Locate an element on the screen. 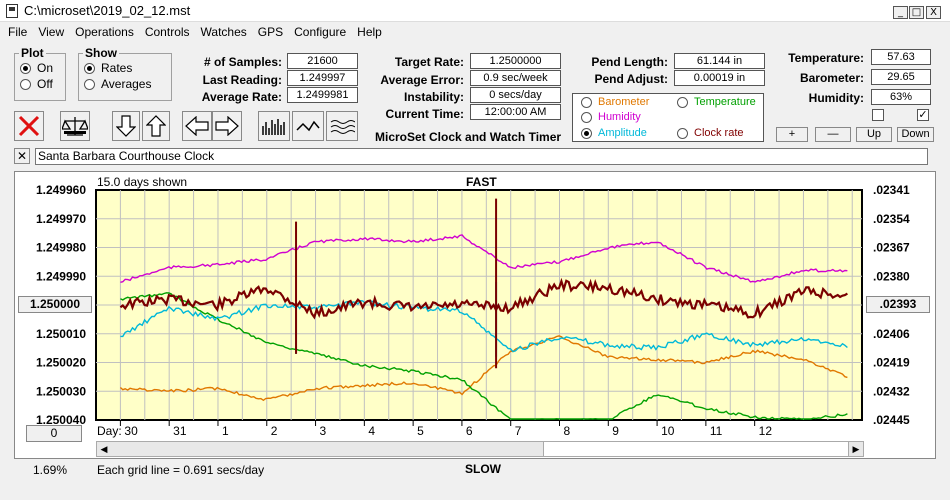 The height and width of the screenshot is (500, 950). horizontal-scrollbar: ◀ ▶ is located at coordinates (480, 449).